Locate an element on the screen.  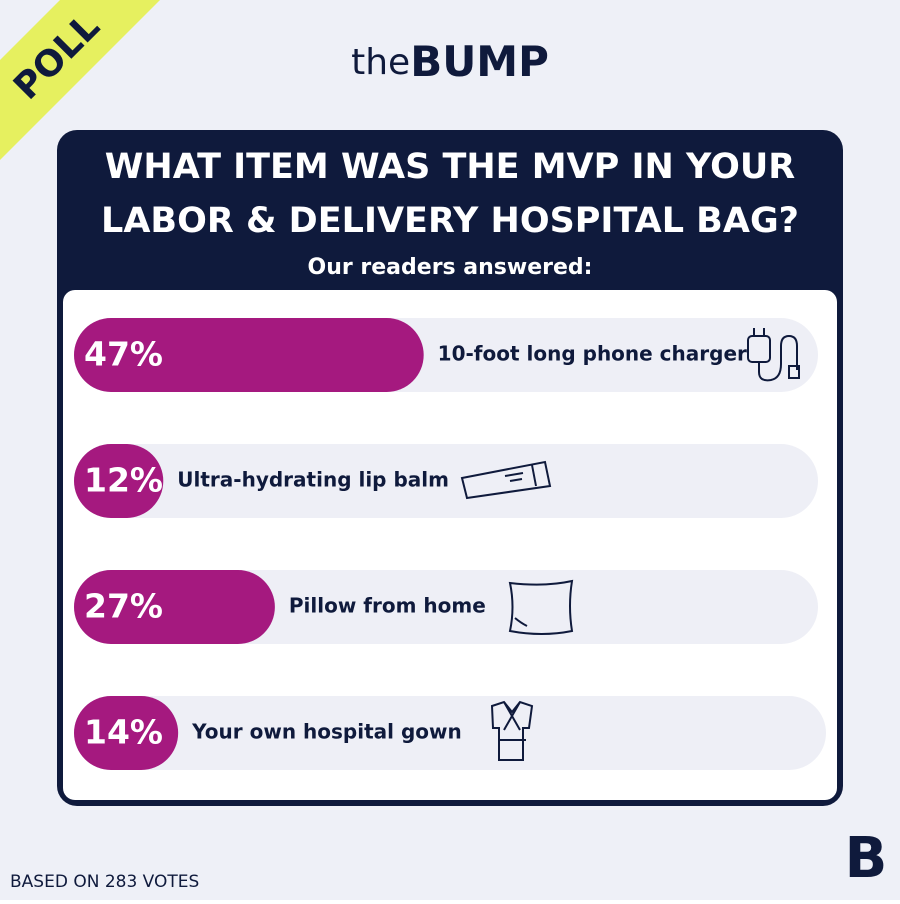
gown-detail is located at coordinates (512, 721).